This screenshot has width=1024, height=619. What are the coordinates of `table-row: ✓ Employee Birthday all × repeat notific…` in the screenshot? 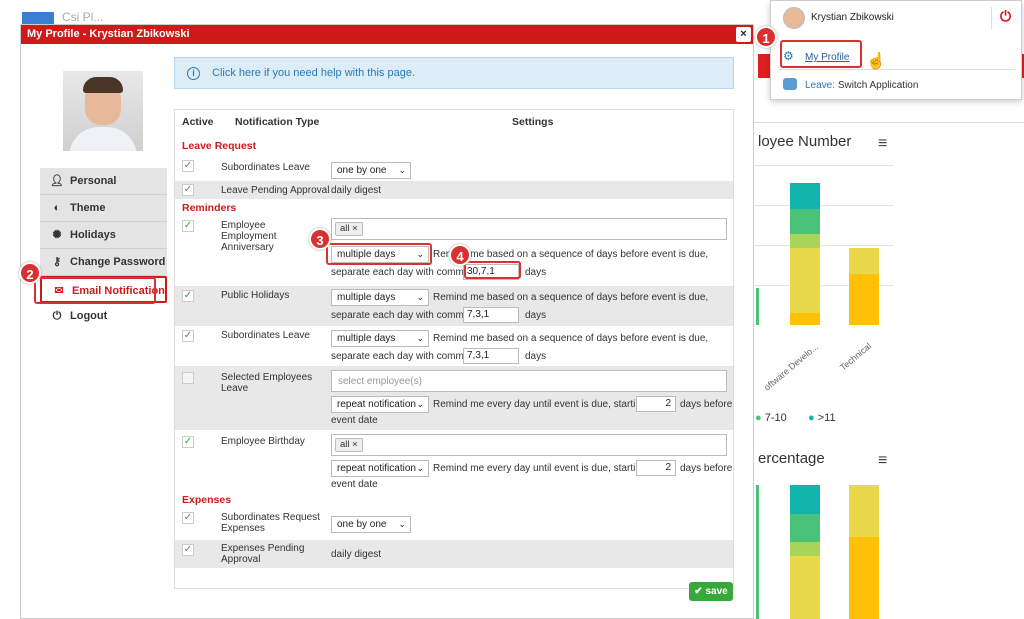 It's located at (454, 461).